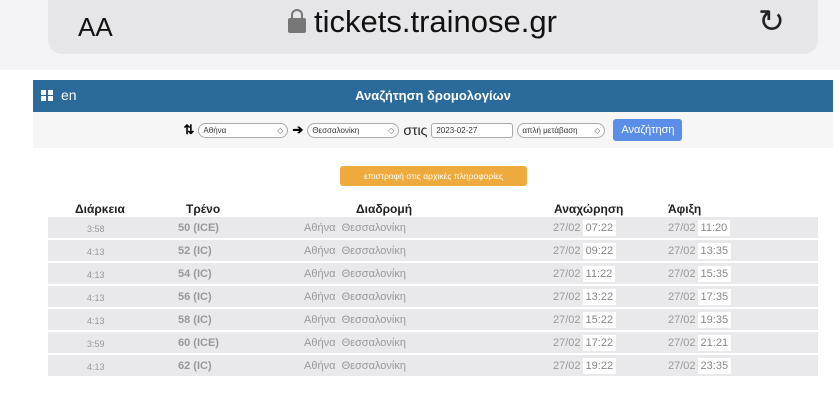  I want to click on arrival-time: 15:35, so click(714, 274).